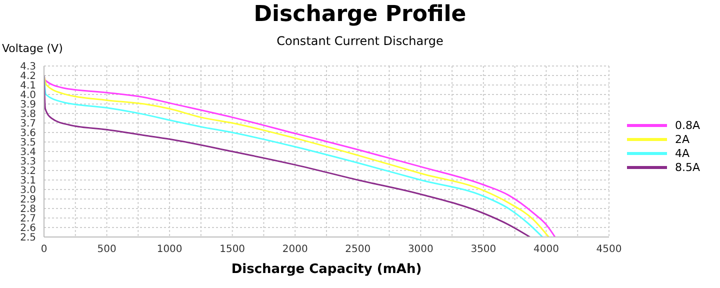  What do you see at coordinates (358, 250) in the screenshot?
I see `x-tick-label: 2500` at bounding box center [358, 250].